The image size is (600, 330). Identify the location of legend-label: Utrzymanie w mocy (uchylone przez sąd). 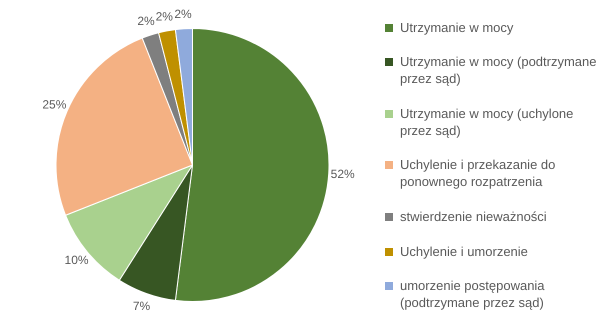
(487, 121).